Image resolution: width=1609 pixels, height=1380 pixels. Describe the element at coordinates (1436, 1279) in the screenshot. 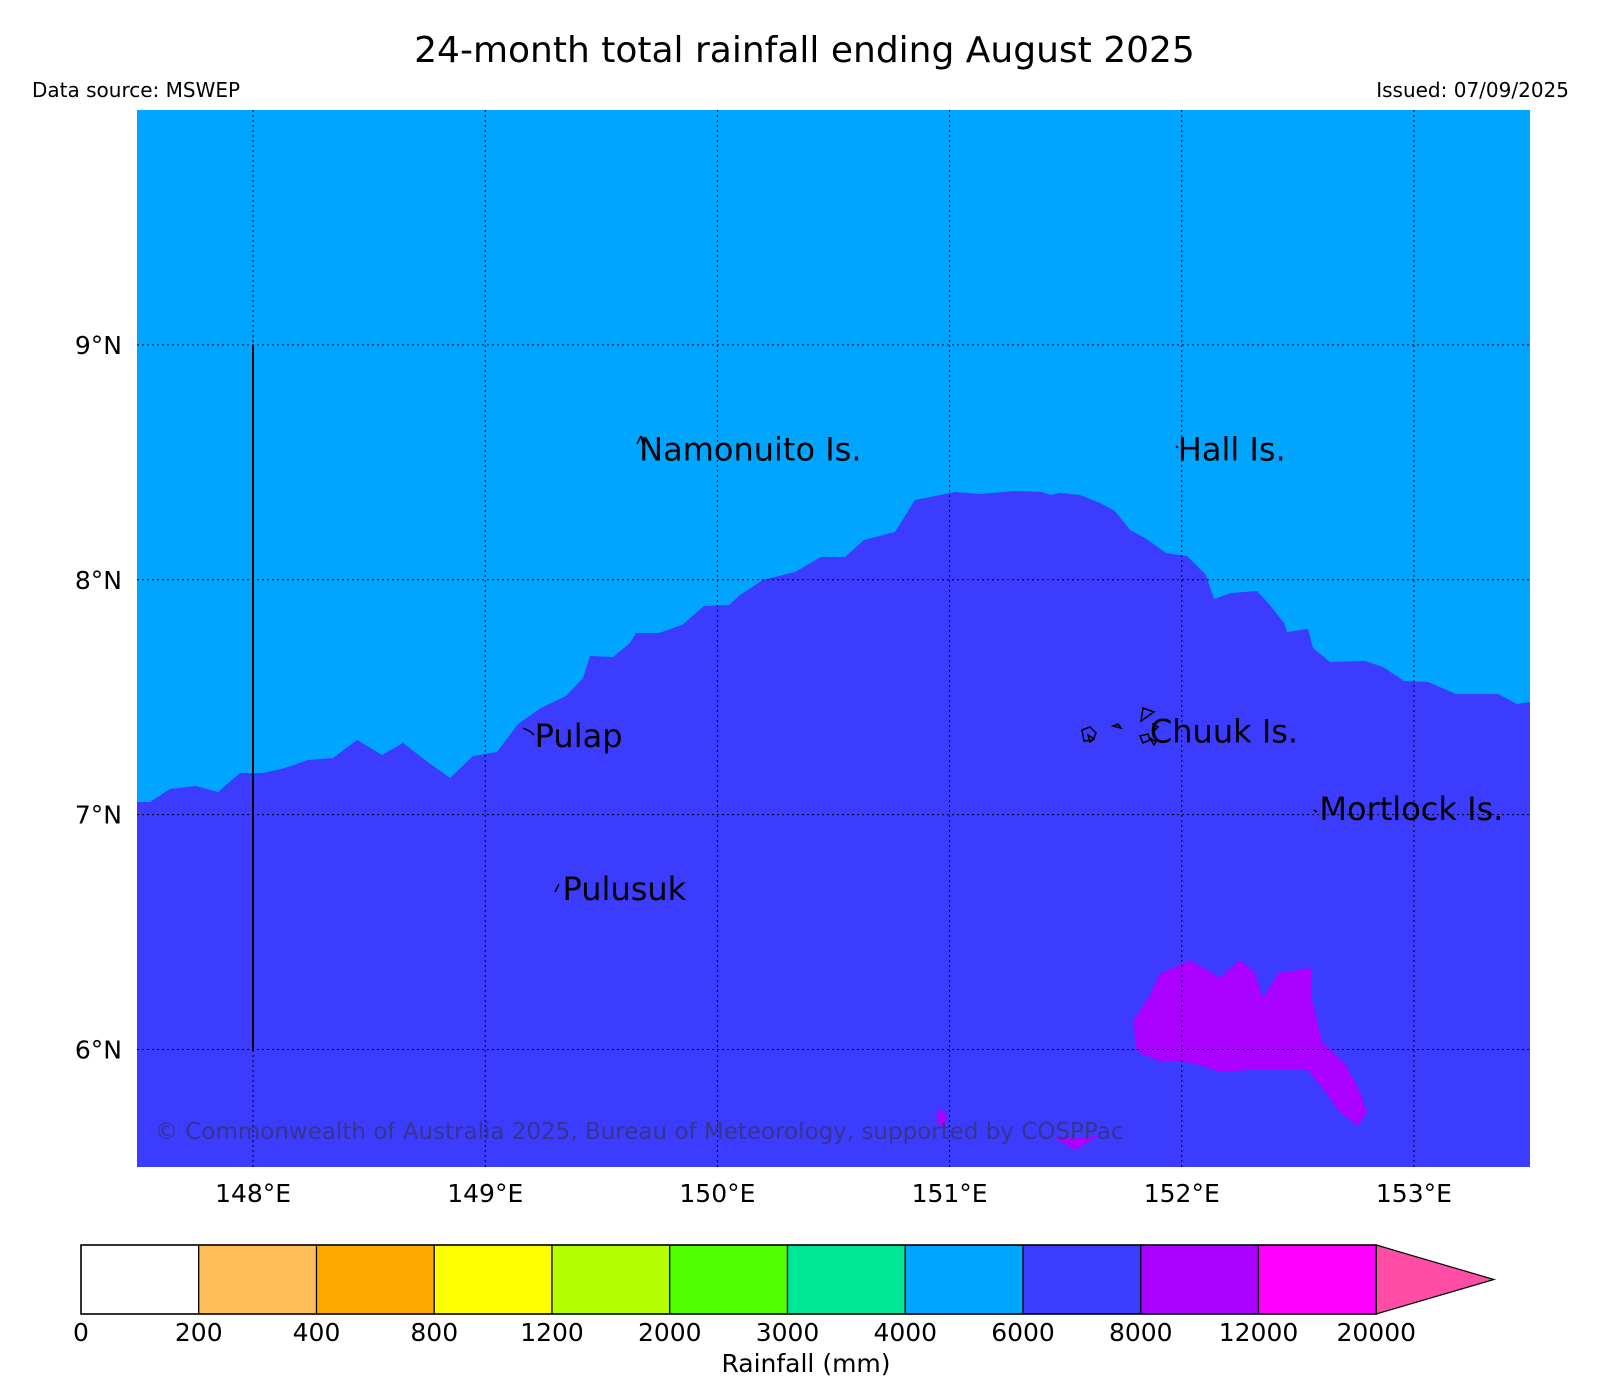

I see `colorbar-extend-triangle` at that location.